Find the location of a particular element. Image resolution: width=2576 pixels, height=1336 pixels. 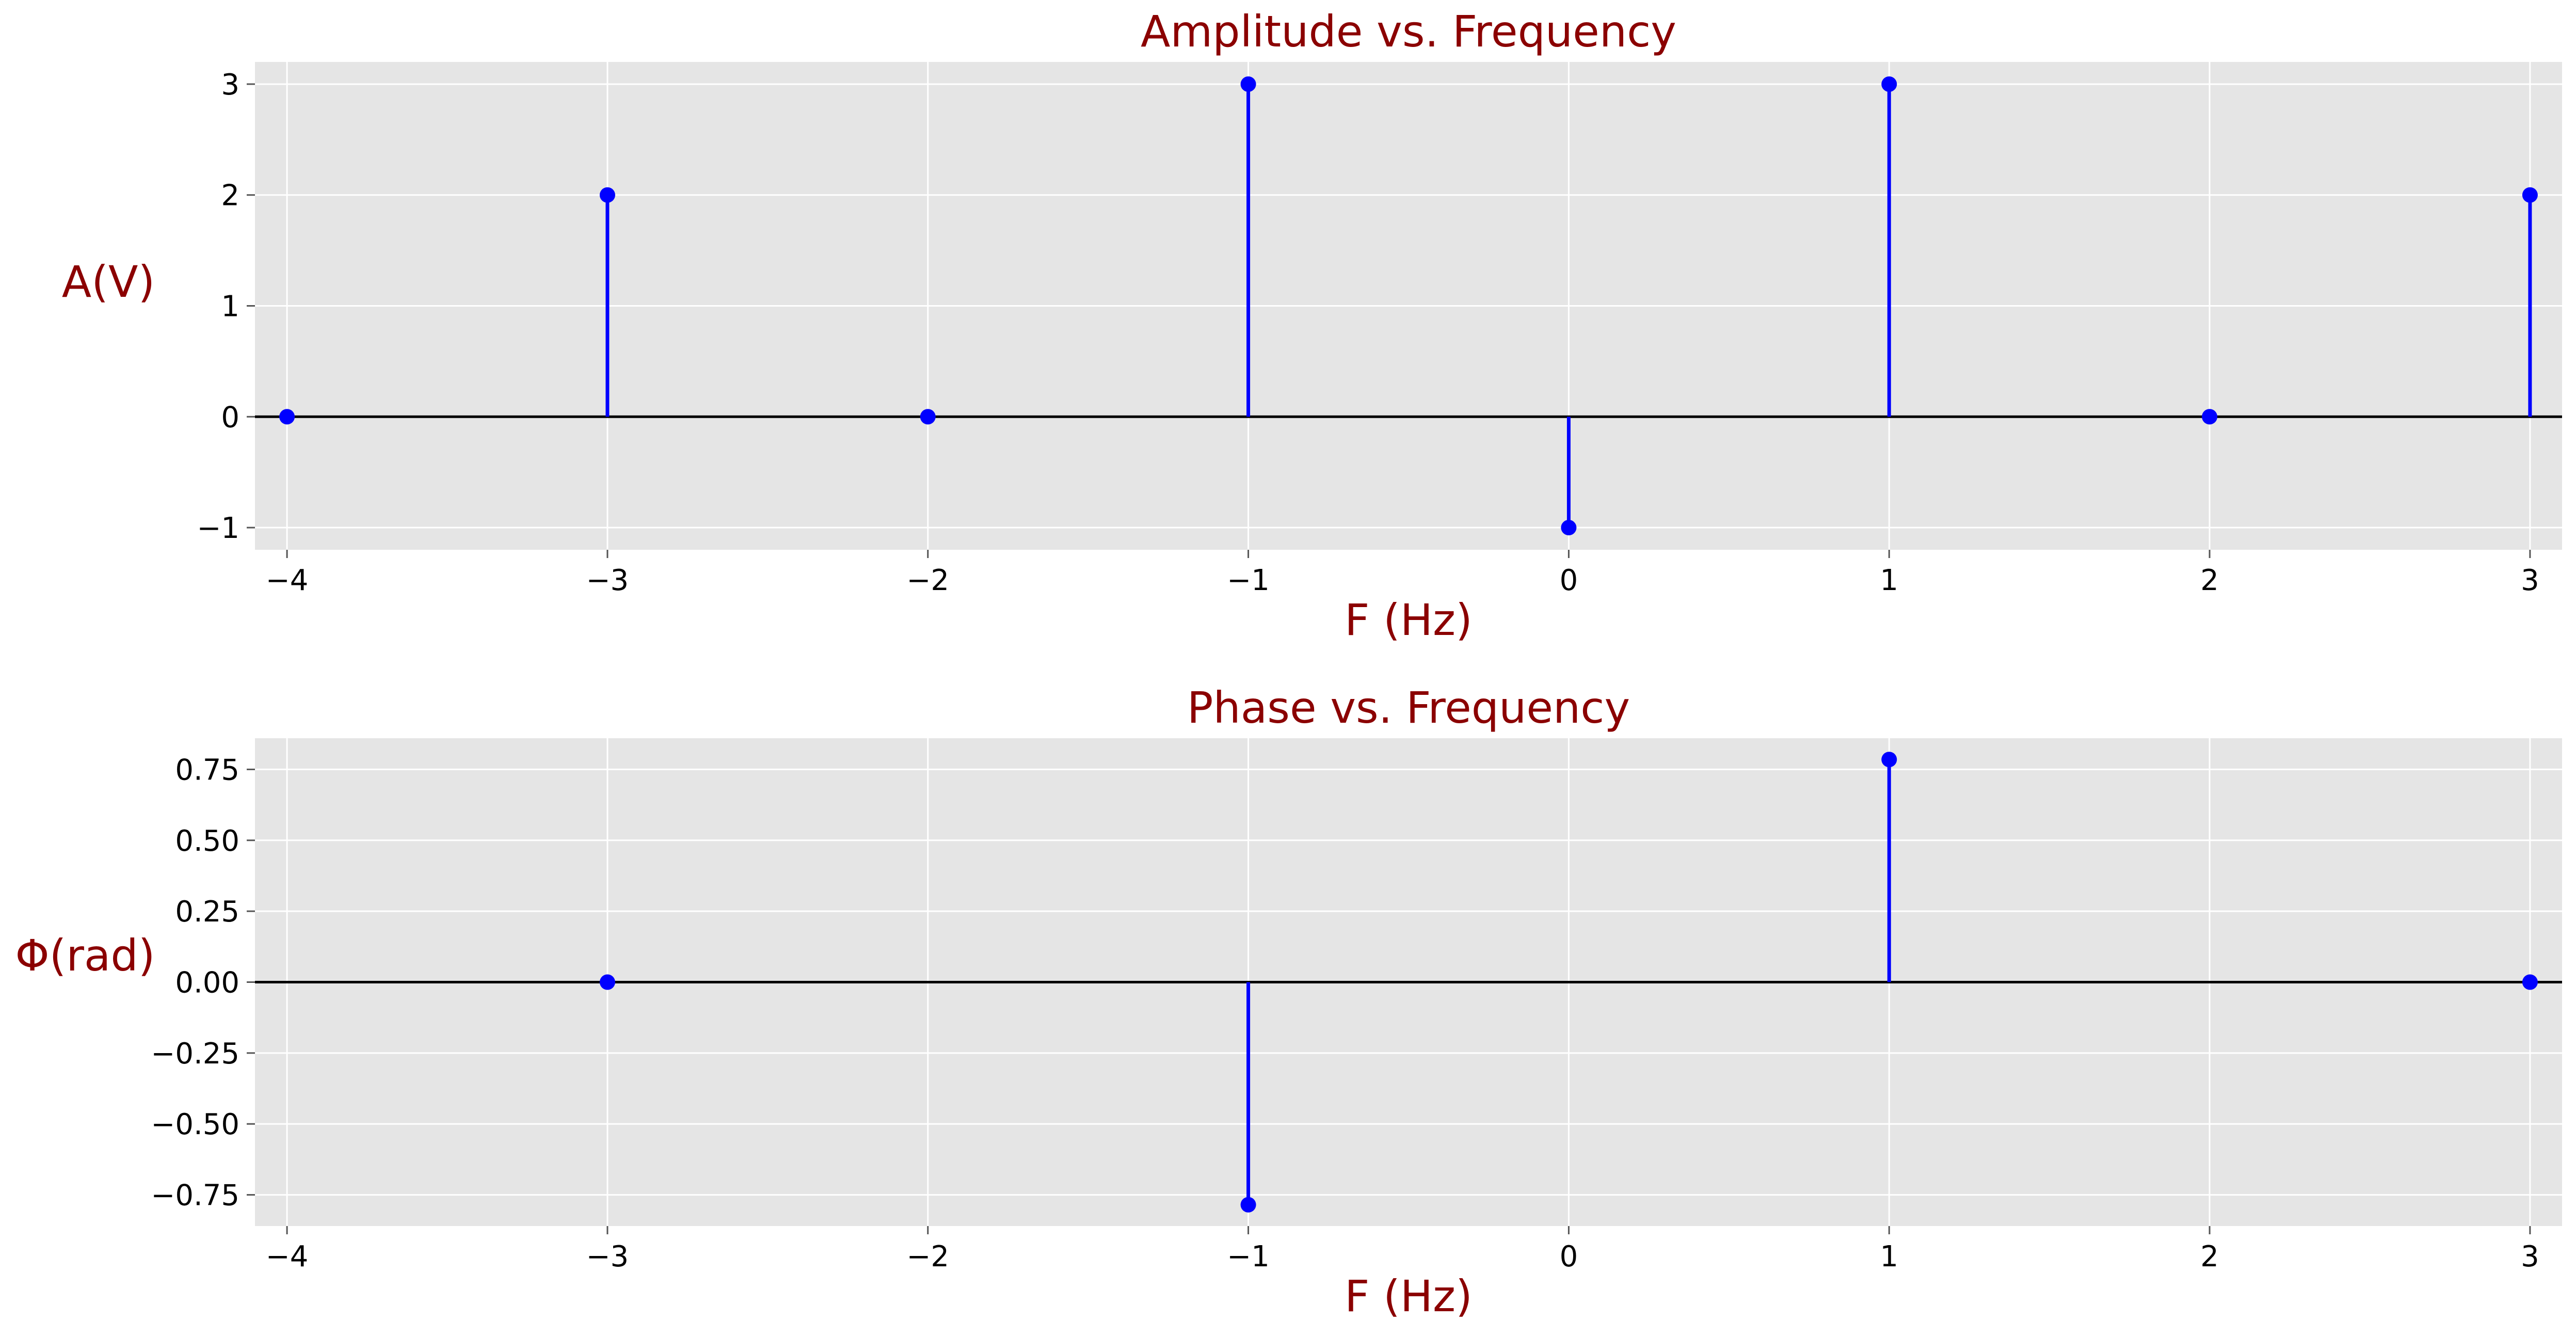

amplitude-x-tick-label: −2 is located at coordinates (927, 581).